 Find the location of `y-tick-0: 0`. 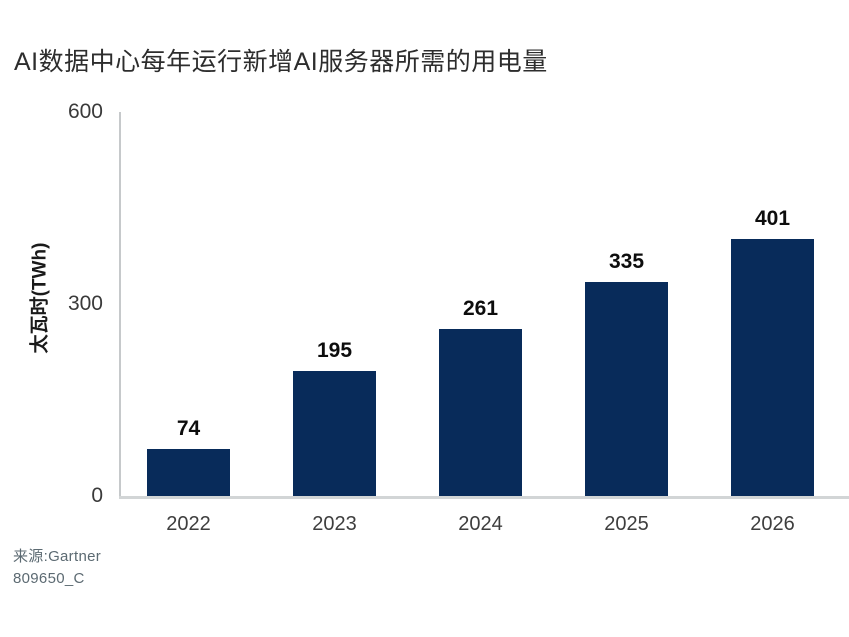

y-tick-0: 0 is located at coordinates (97, 495).